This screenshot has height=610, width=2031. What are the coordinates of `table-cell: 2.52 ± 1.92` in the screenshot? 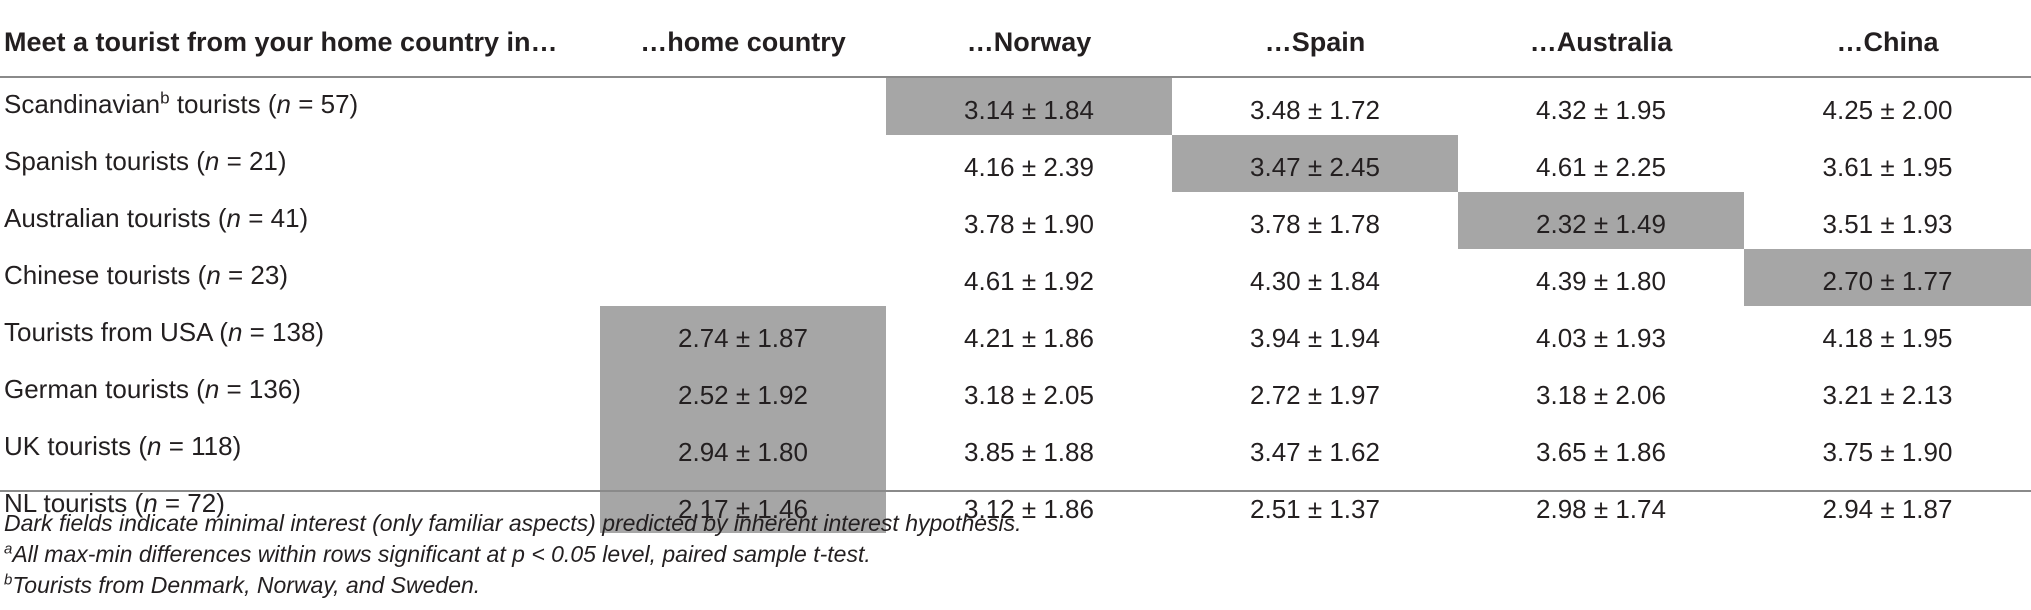 It's located at (743, 391).